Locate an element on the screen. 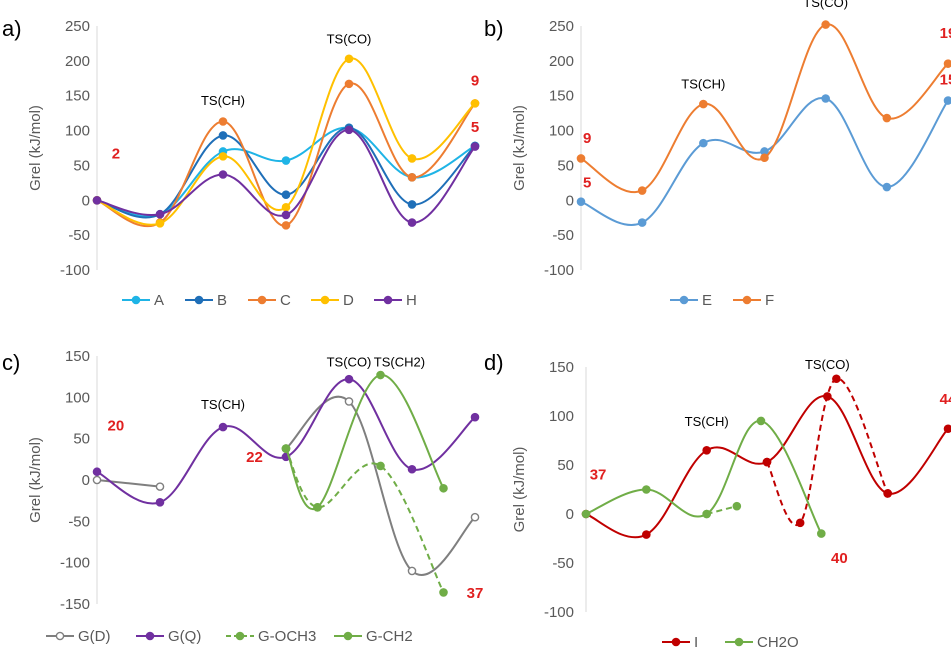 This screenshot has width=951, height=652. y-tick-label: 200 is located at coordinates (77, 61).